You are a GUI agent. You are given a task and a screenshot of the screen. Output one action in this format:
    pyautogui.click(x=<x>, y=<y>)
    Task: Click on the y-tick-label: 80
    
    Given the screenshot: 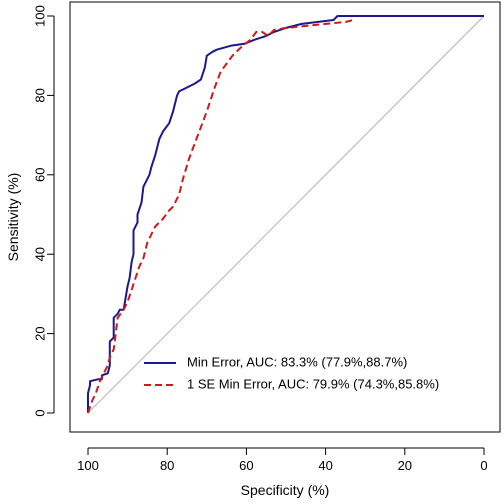 What is the action you would take?
    pyautogui.click(x=40, y=95)
    